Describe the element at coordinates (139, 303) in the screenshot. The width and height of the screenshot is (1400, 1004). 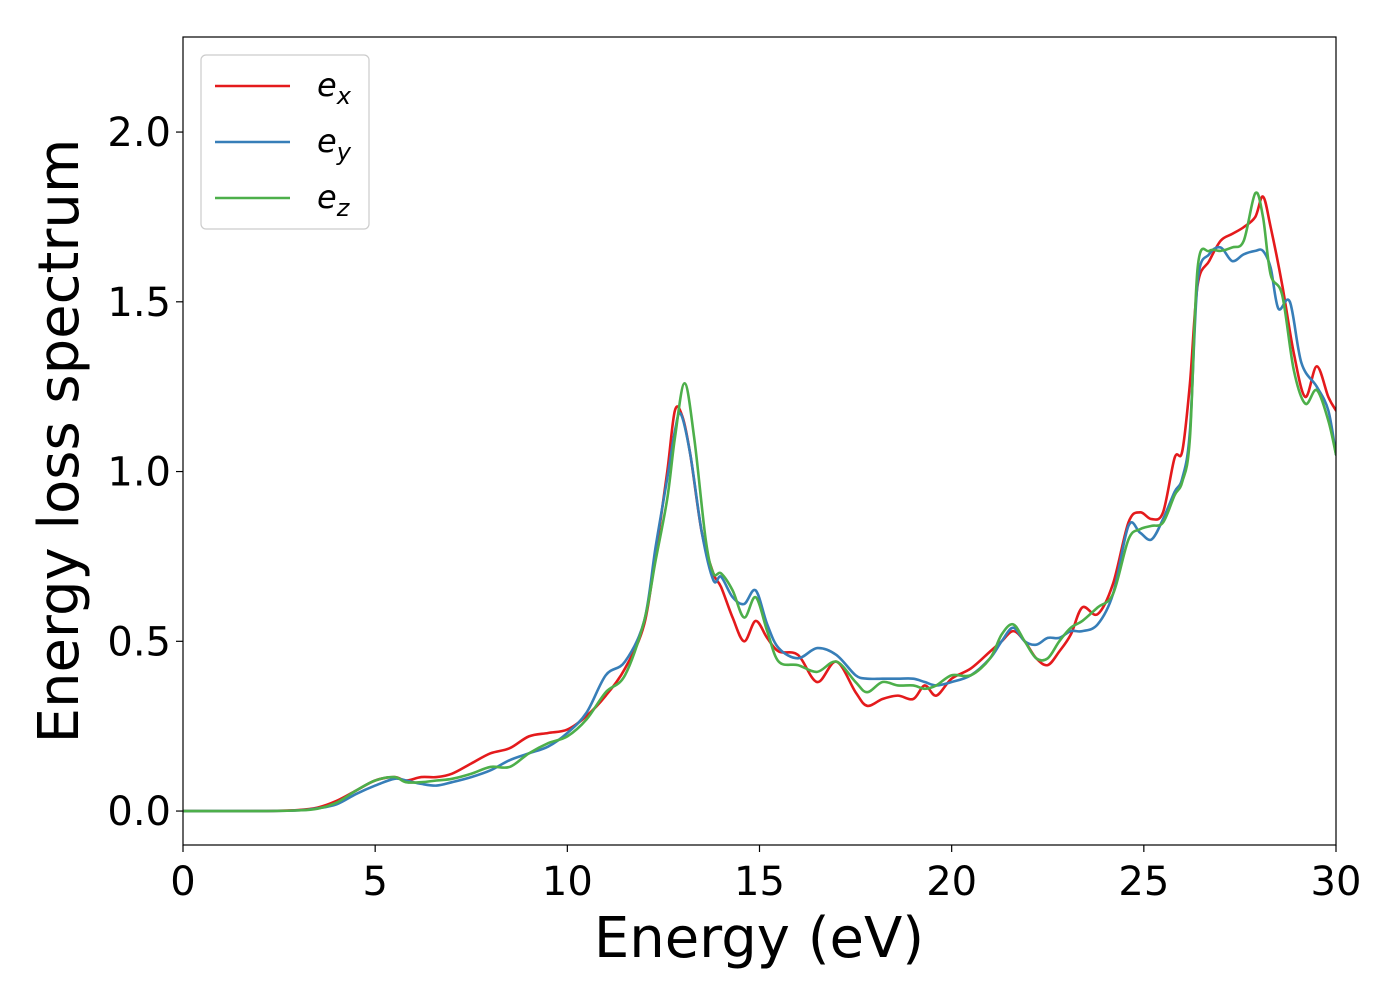
I see `y-tick-label: 1.5` at that location.